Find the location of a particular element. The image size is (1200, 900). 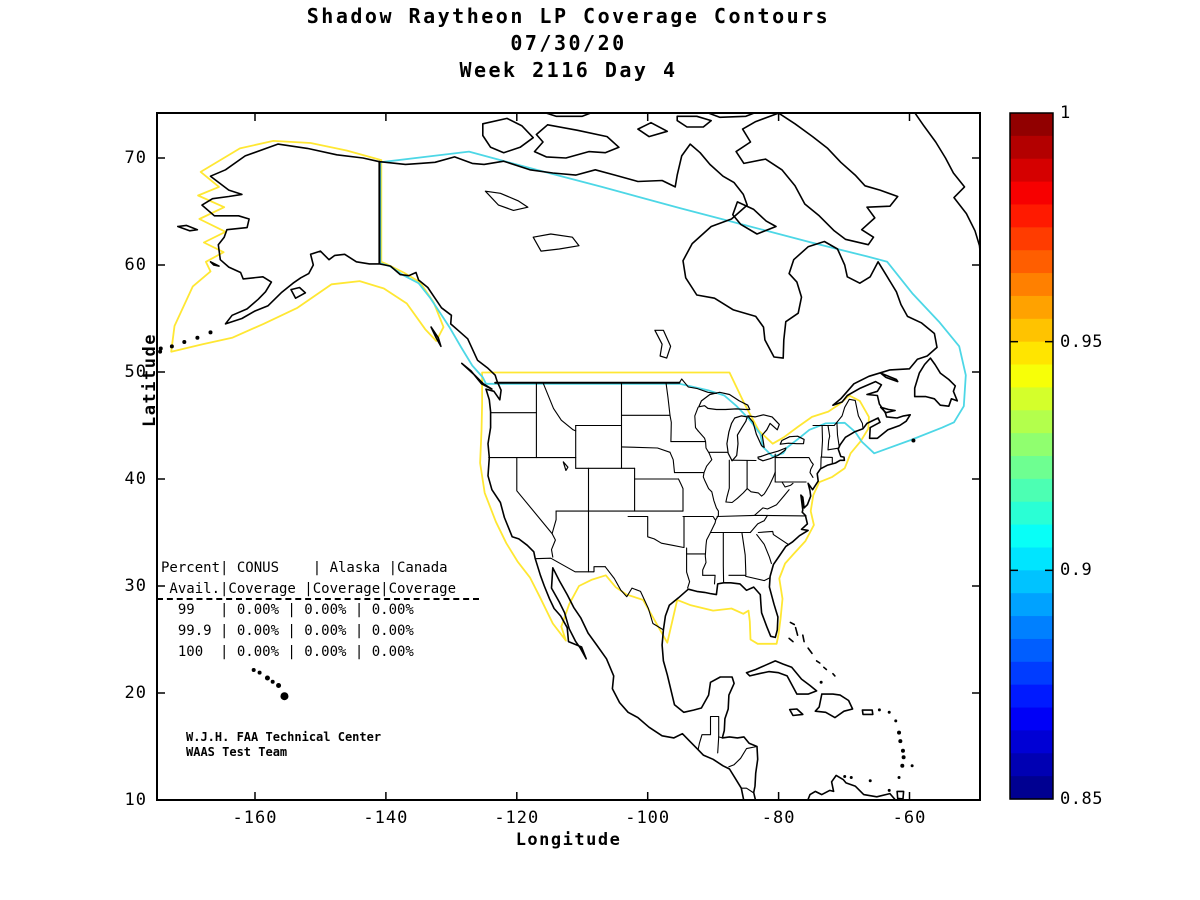

island-jamaica is located at coordinates (796, 712).